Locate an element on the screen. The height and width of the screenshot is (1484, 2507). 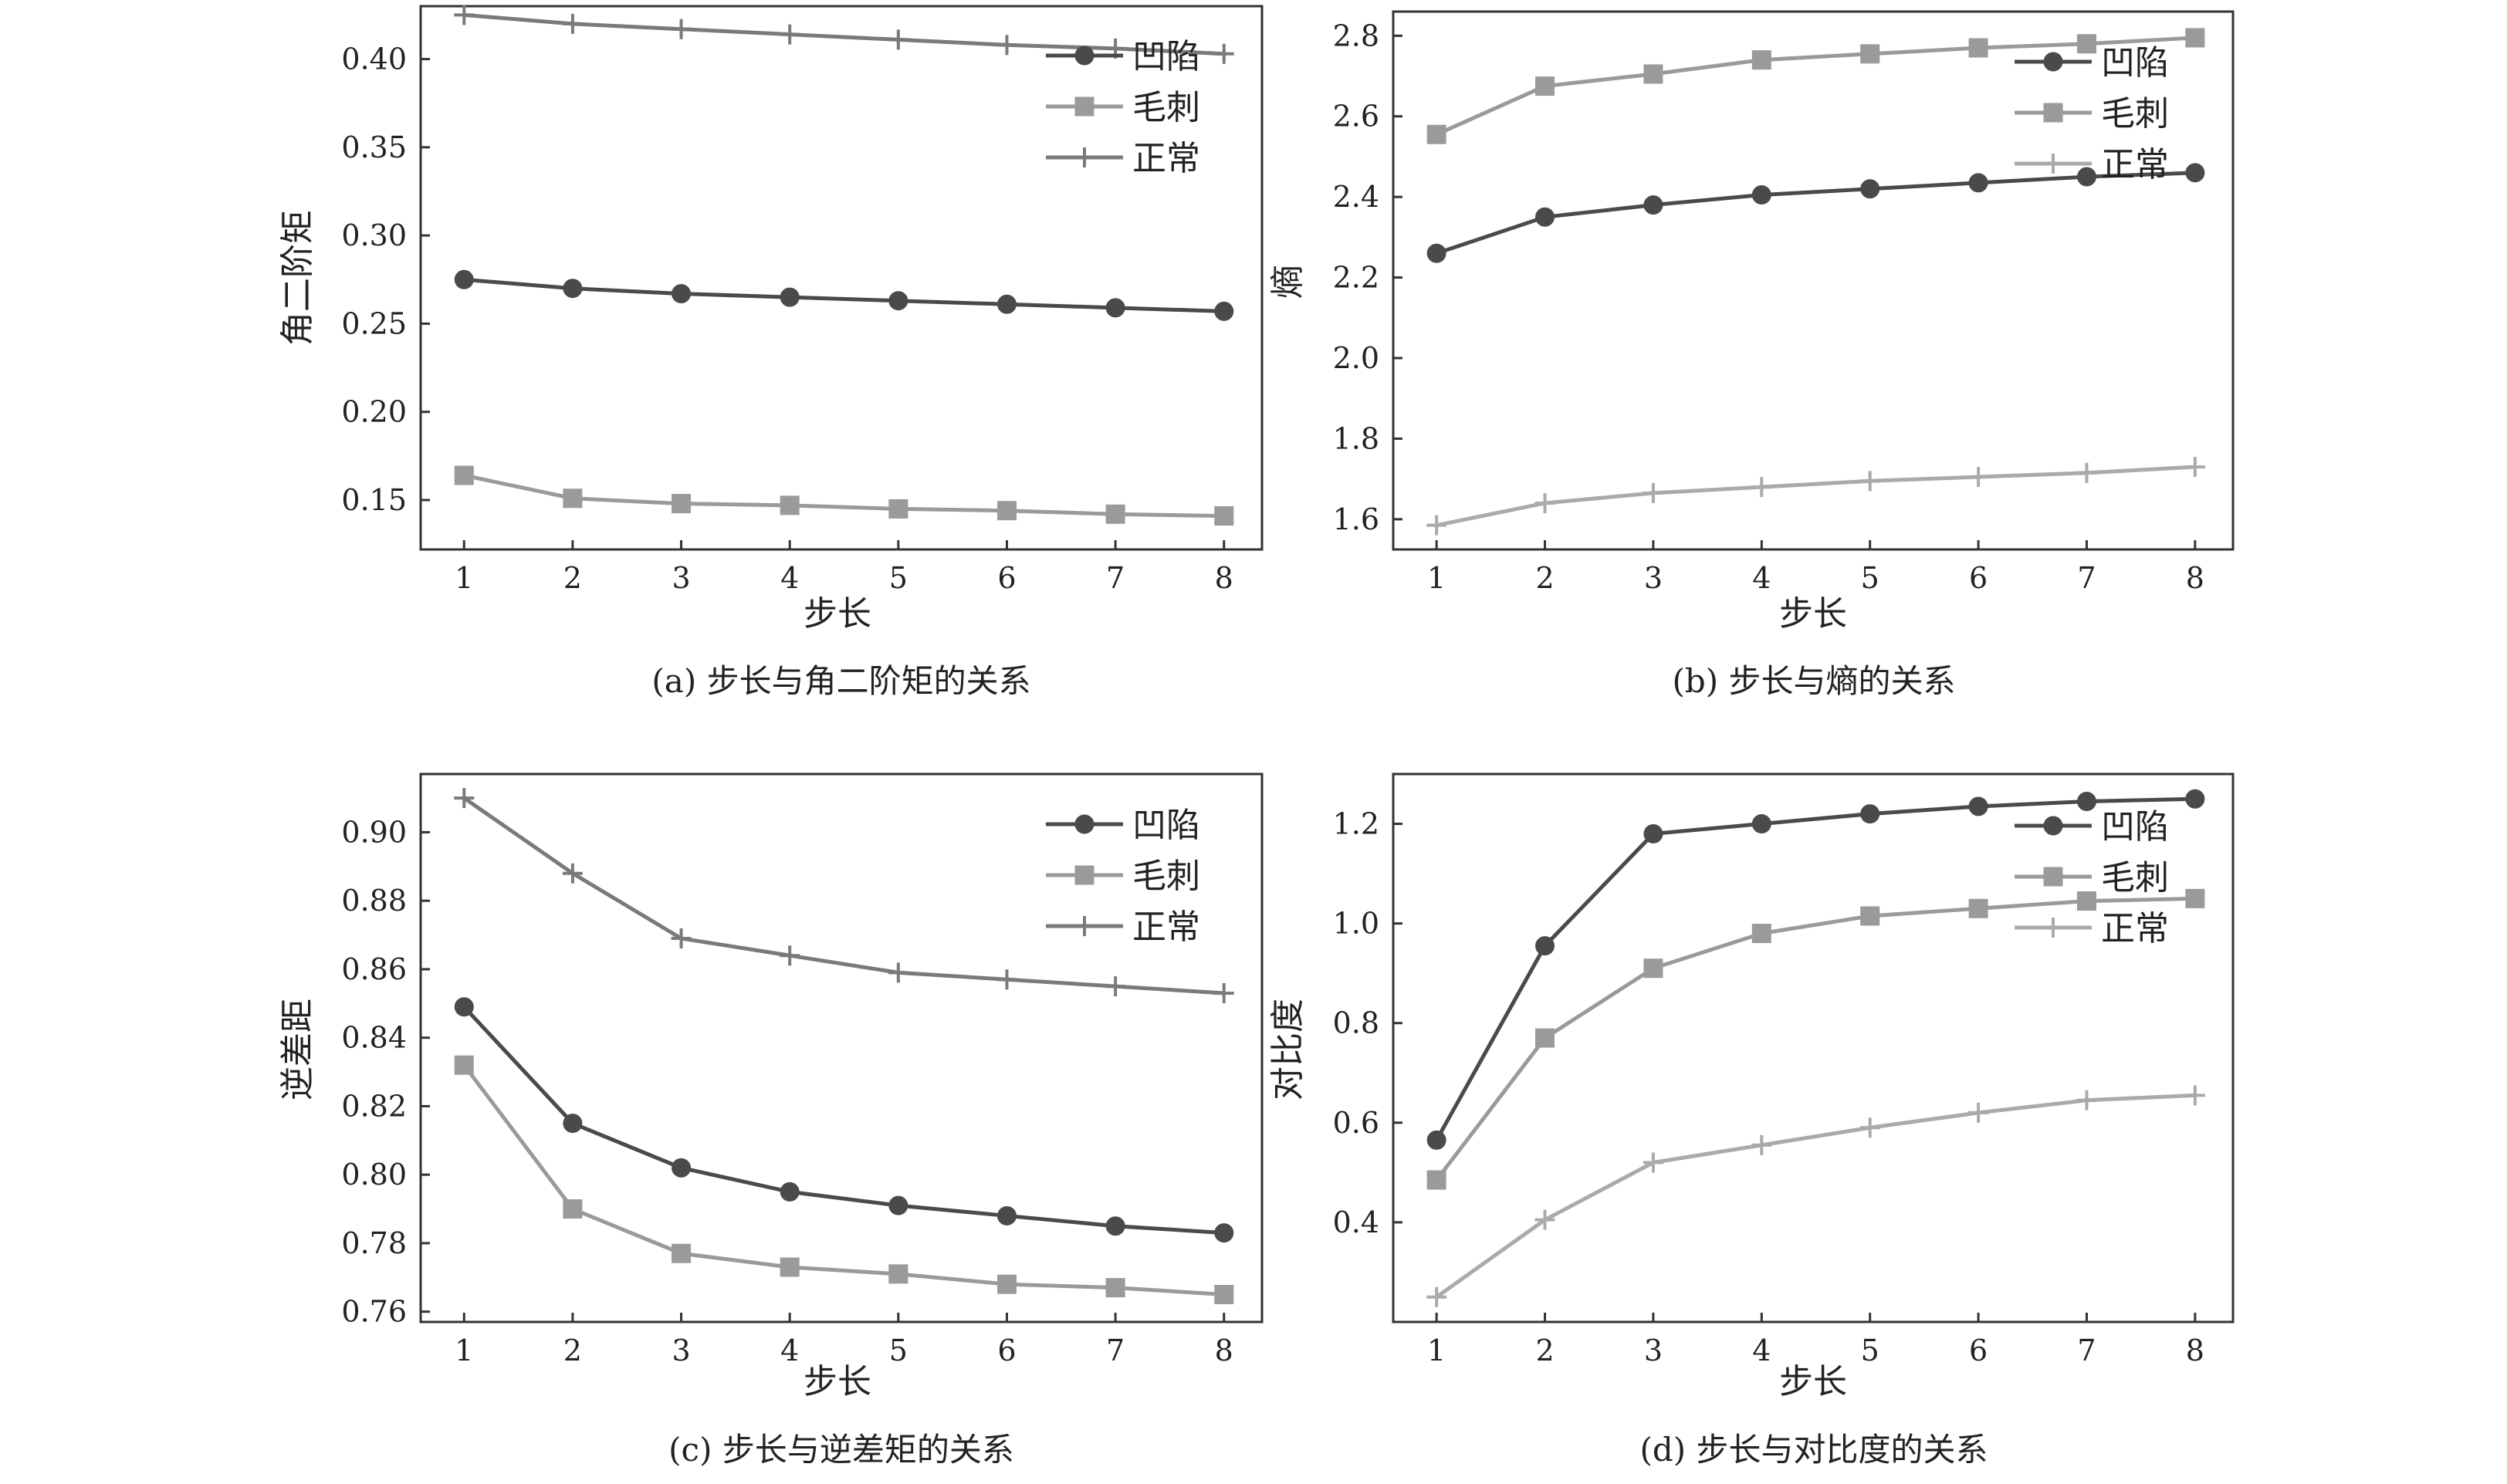
y-tick-label: 2.2 is located at coordinates (1356, 278).